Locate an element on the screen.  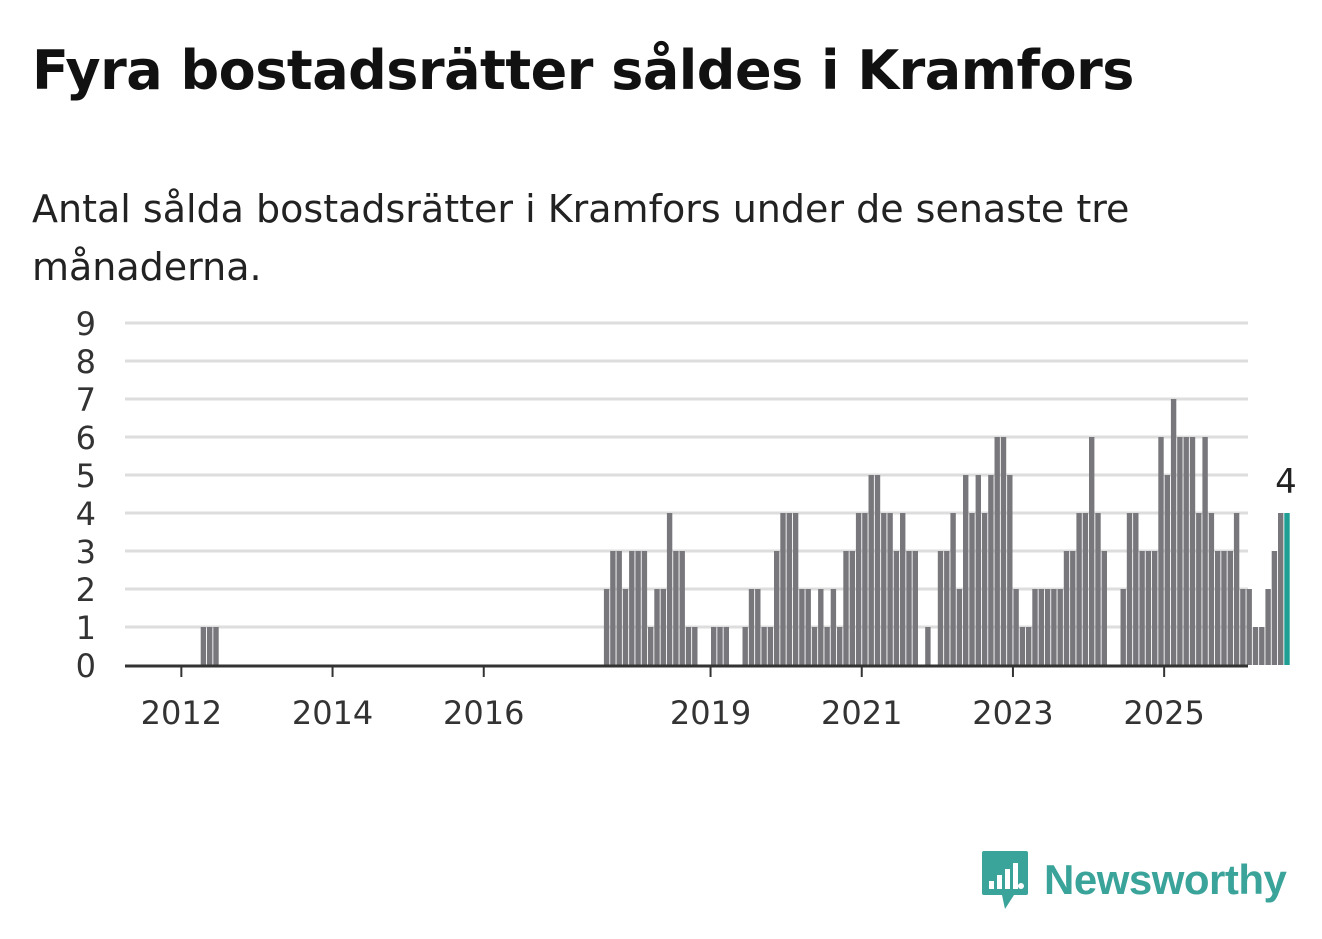
bar-highlight is located at coordinates (1287, 589).